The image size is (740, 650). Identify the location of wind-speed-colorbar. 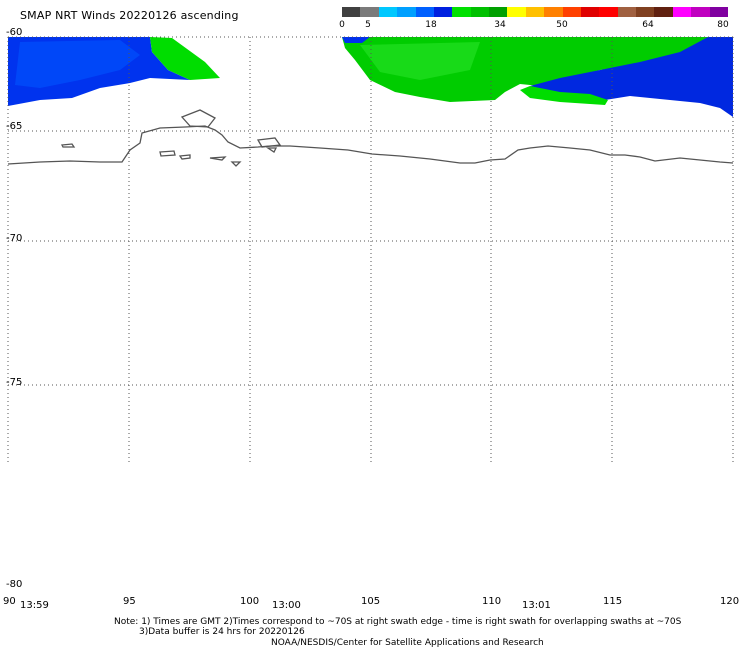
(535, 12).